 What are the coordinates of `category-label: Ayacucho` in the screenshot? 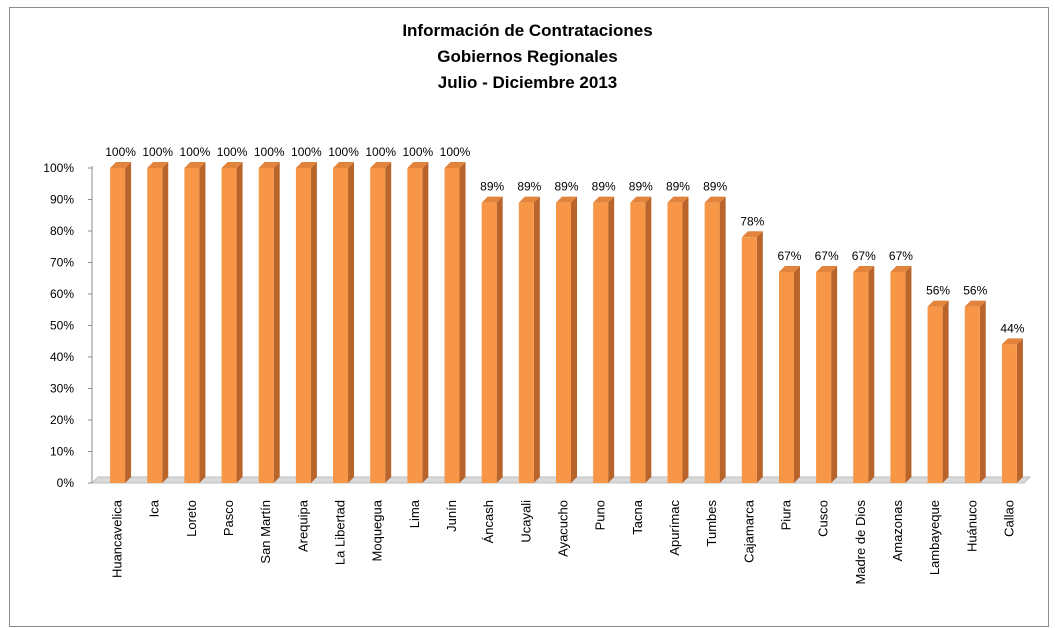 It's located at (563, 528).